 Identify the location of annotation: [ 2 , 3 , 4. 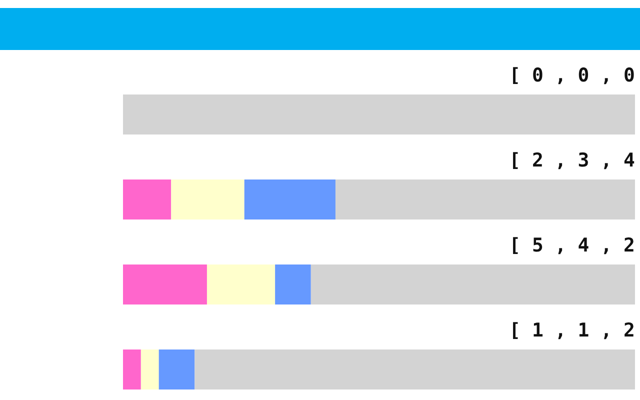
(572, 161).